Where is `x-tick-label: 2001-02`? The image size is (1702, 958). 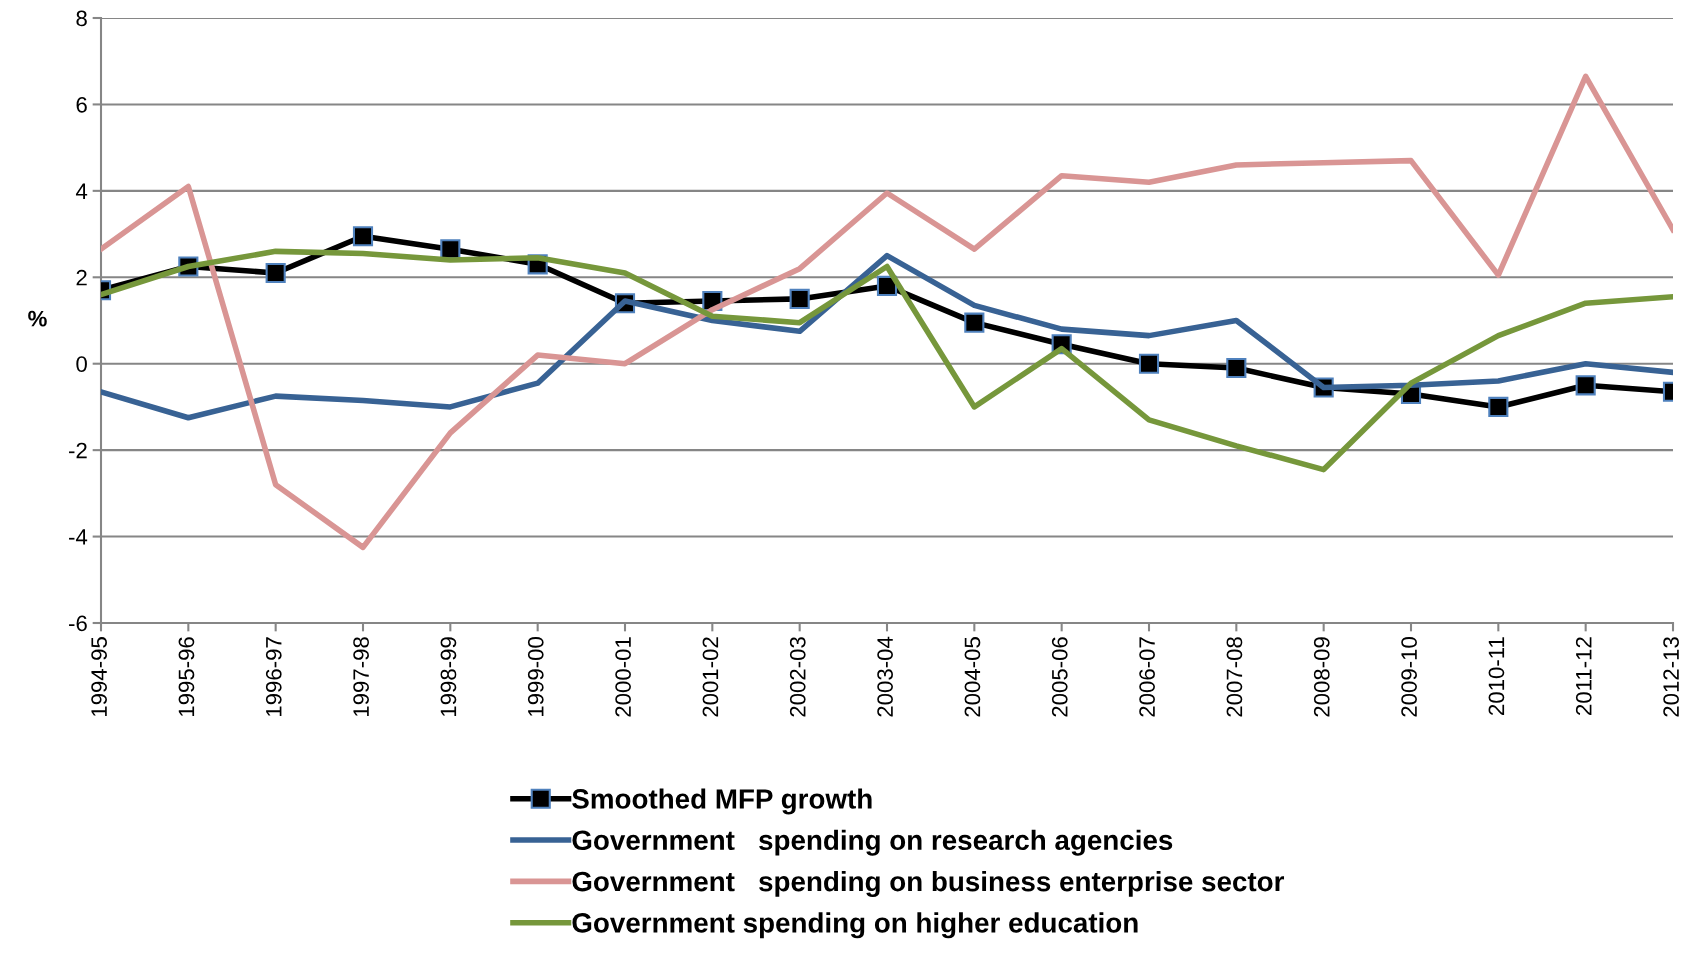
x-tick-label: 2001-02 is located at coordinates (710, 677).